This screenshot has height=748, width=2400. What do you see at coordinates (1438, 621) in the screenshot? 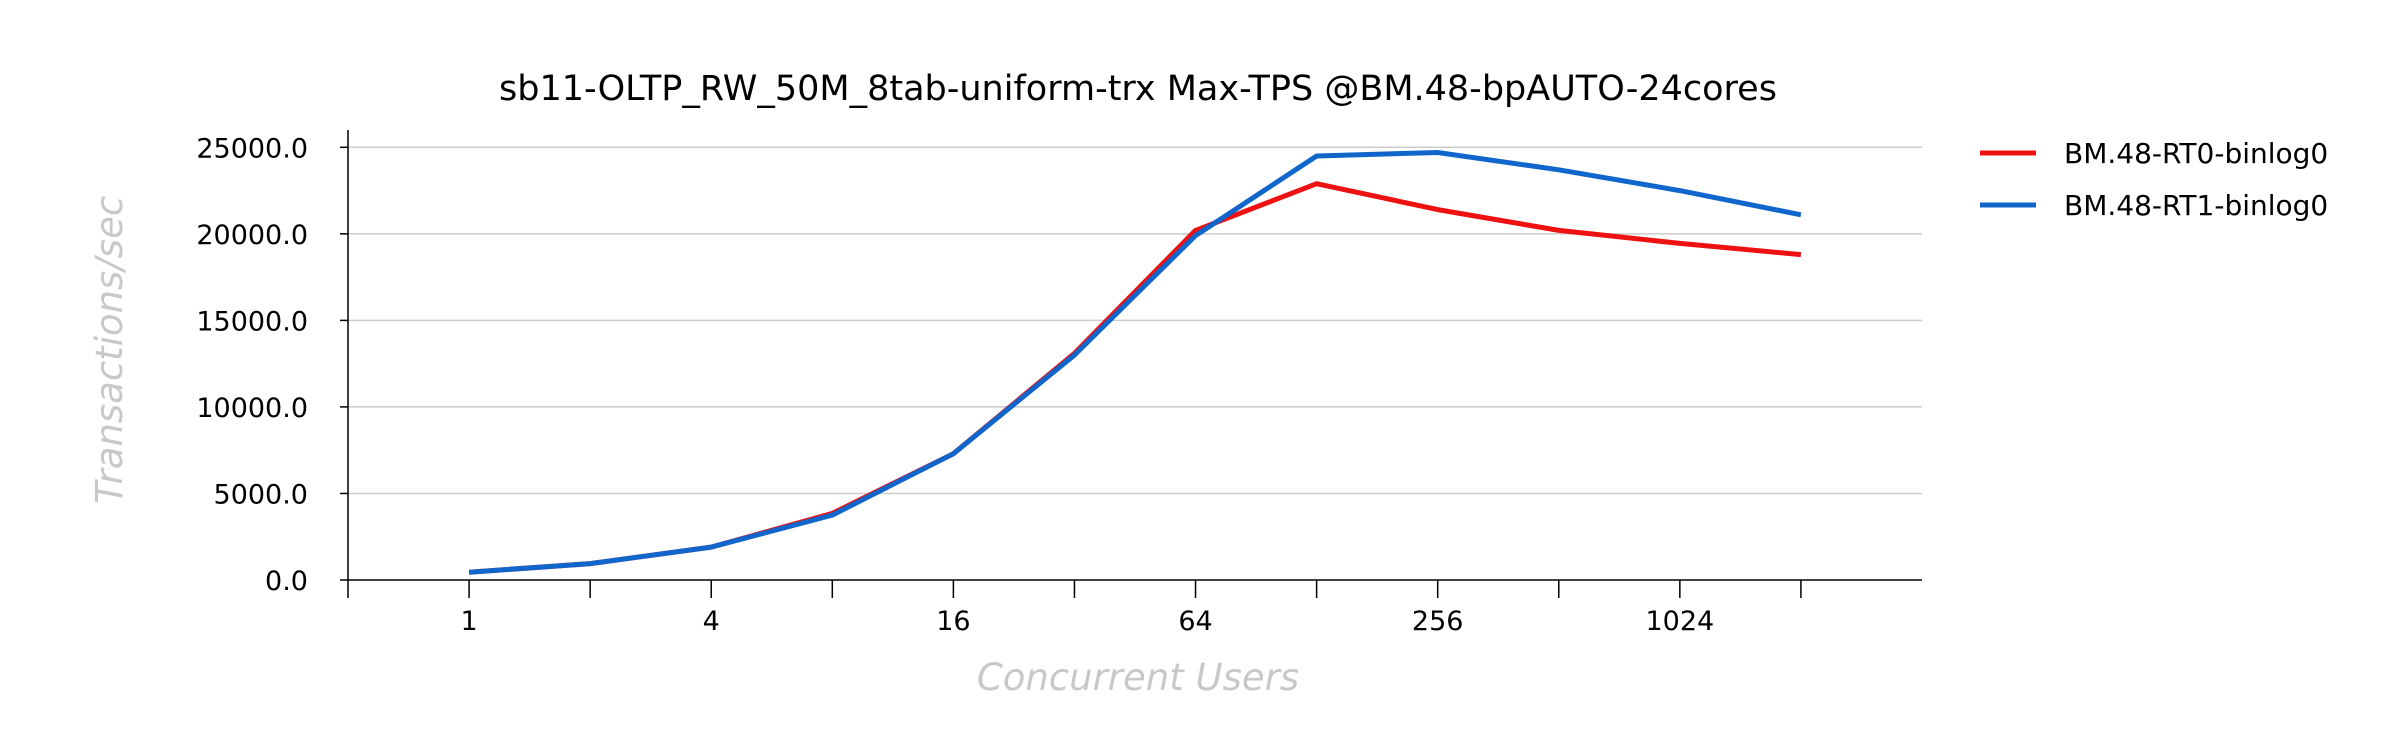
I see `x-tick-label: 256` at bounding box center [1438, 621].